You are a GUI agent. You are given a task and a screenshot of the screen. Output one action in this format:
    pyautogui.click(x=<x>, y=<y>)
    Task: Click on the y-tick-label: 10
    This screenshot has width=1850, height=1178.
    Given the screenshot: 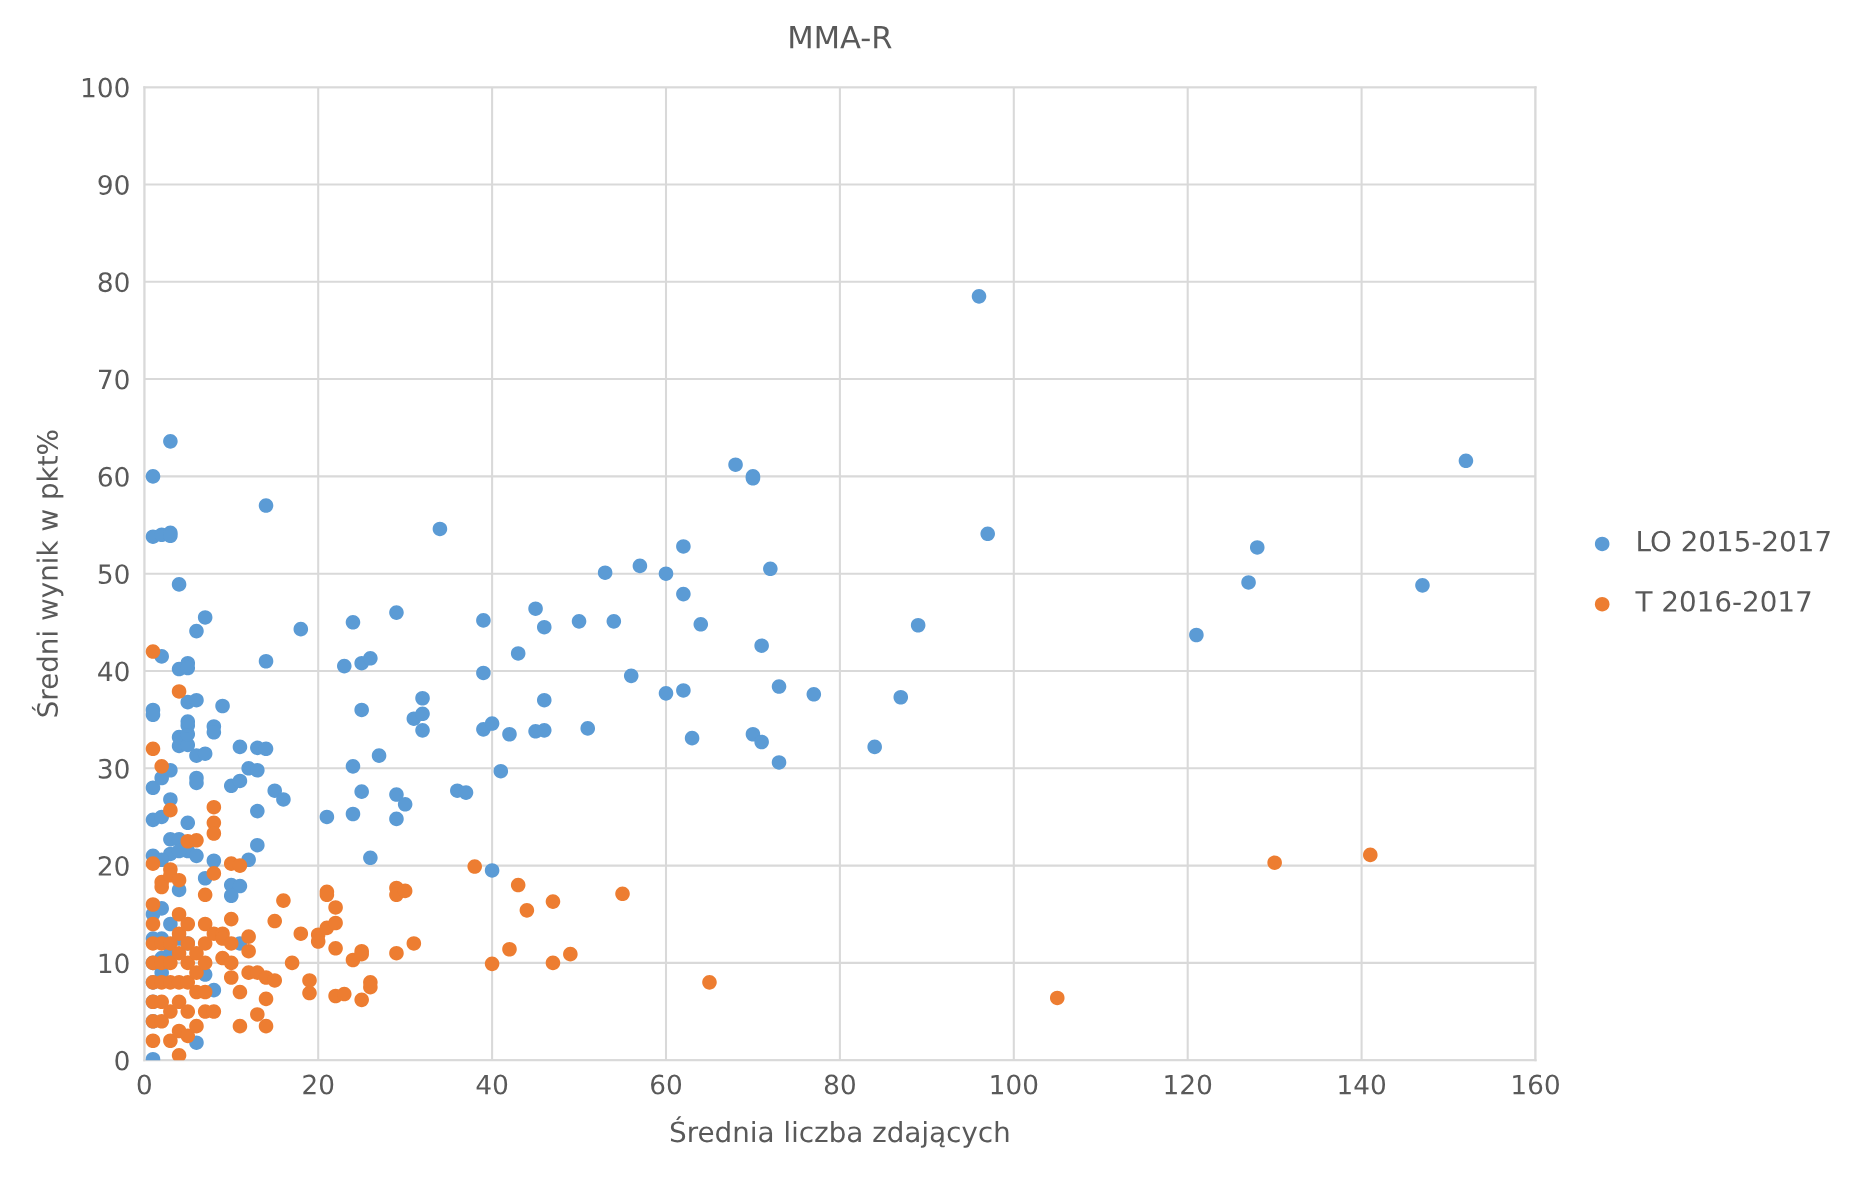 What is the action you would take?
    pyautogui.click(x=114, y=963)
    